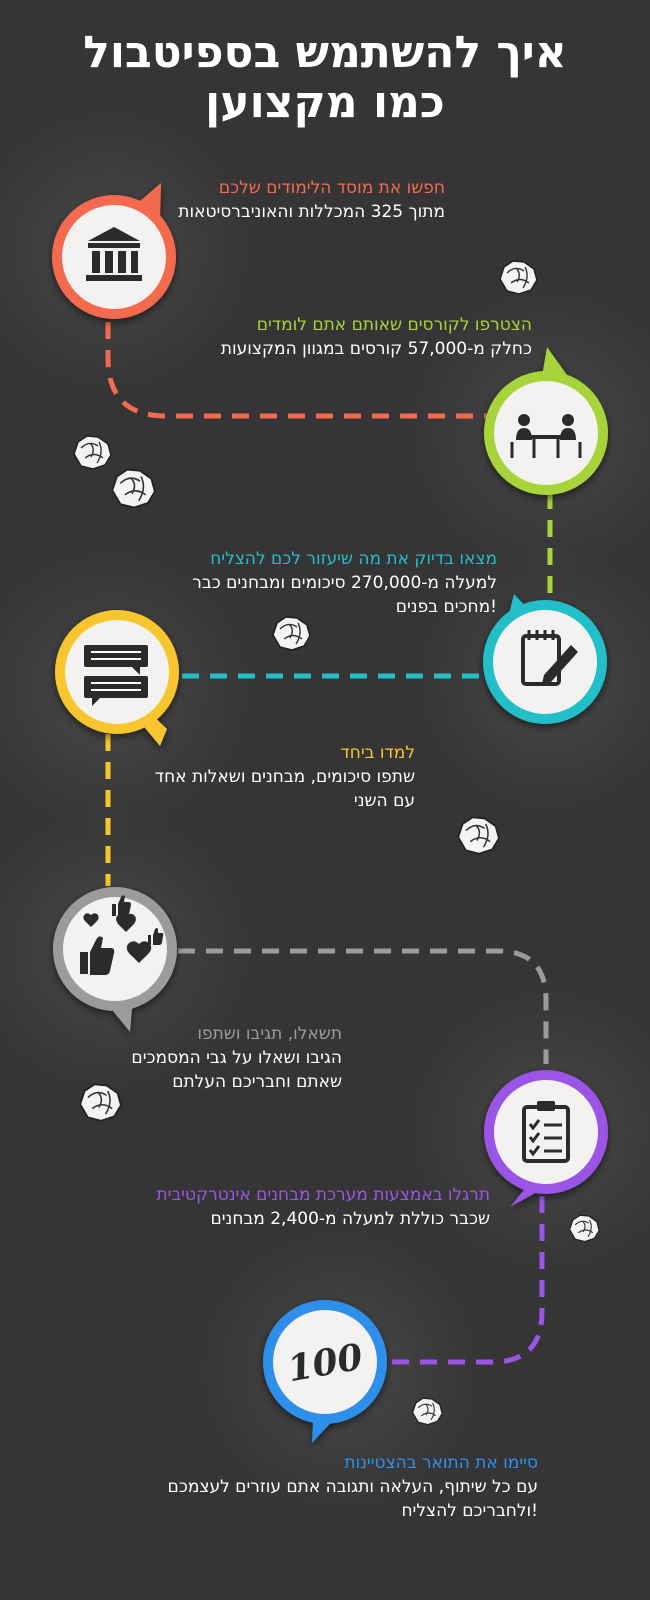  What do you see at coordinates (394, 325) in the screenshot?
I see `step2-heading: הצטרפו לקורסים שאותם אתם לומדים` at bounding box center [394, 325].